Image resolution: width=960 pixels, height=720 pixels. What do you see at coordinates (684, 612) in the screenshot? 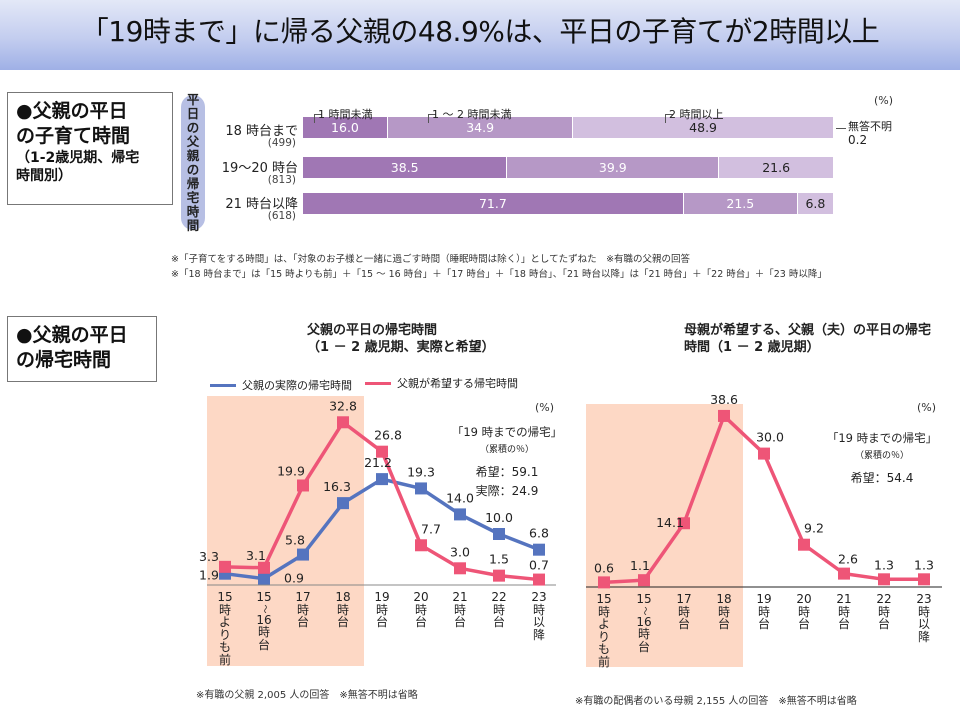
I see `x-tick-label: 17 時台` at bounding box center [684, 612].